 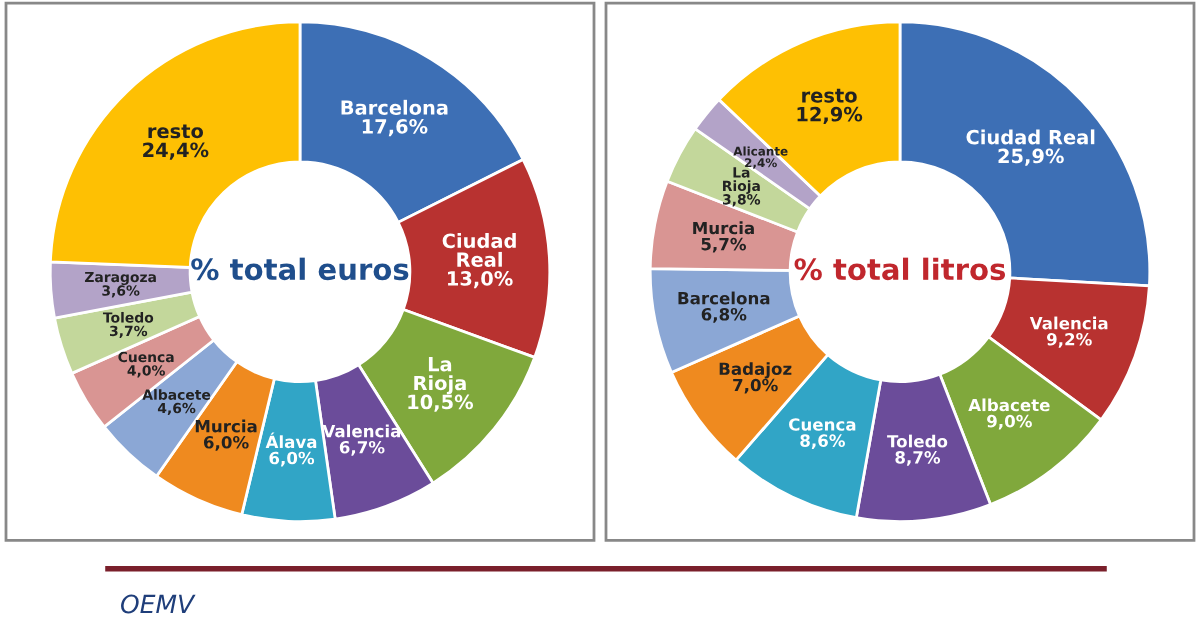 What do you see at coordinates (900, 269) in the screenshot?
I see `text: % total litros` at bounding box center [900, 269].